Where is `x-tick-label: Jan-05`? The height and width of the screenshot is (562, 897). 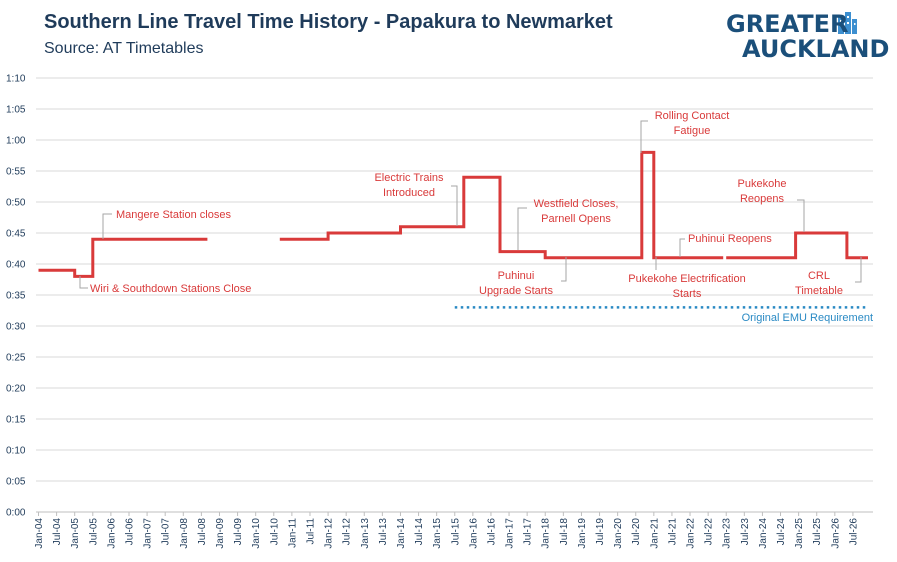 x-tick-label: Jan-05 is located at coordinates (75, 533).